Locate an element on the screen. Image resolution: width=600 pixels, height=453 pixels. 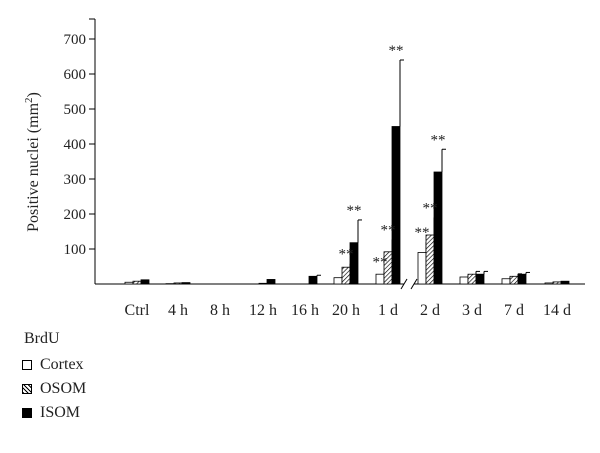
significance-marker-osom-2d: ** is located at coordinates (430, 209).